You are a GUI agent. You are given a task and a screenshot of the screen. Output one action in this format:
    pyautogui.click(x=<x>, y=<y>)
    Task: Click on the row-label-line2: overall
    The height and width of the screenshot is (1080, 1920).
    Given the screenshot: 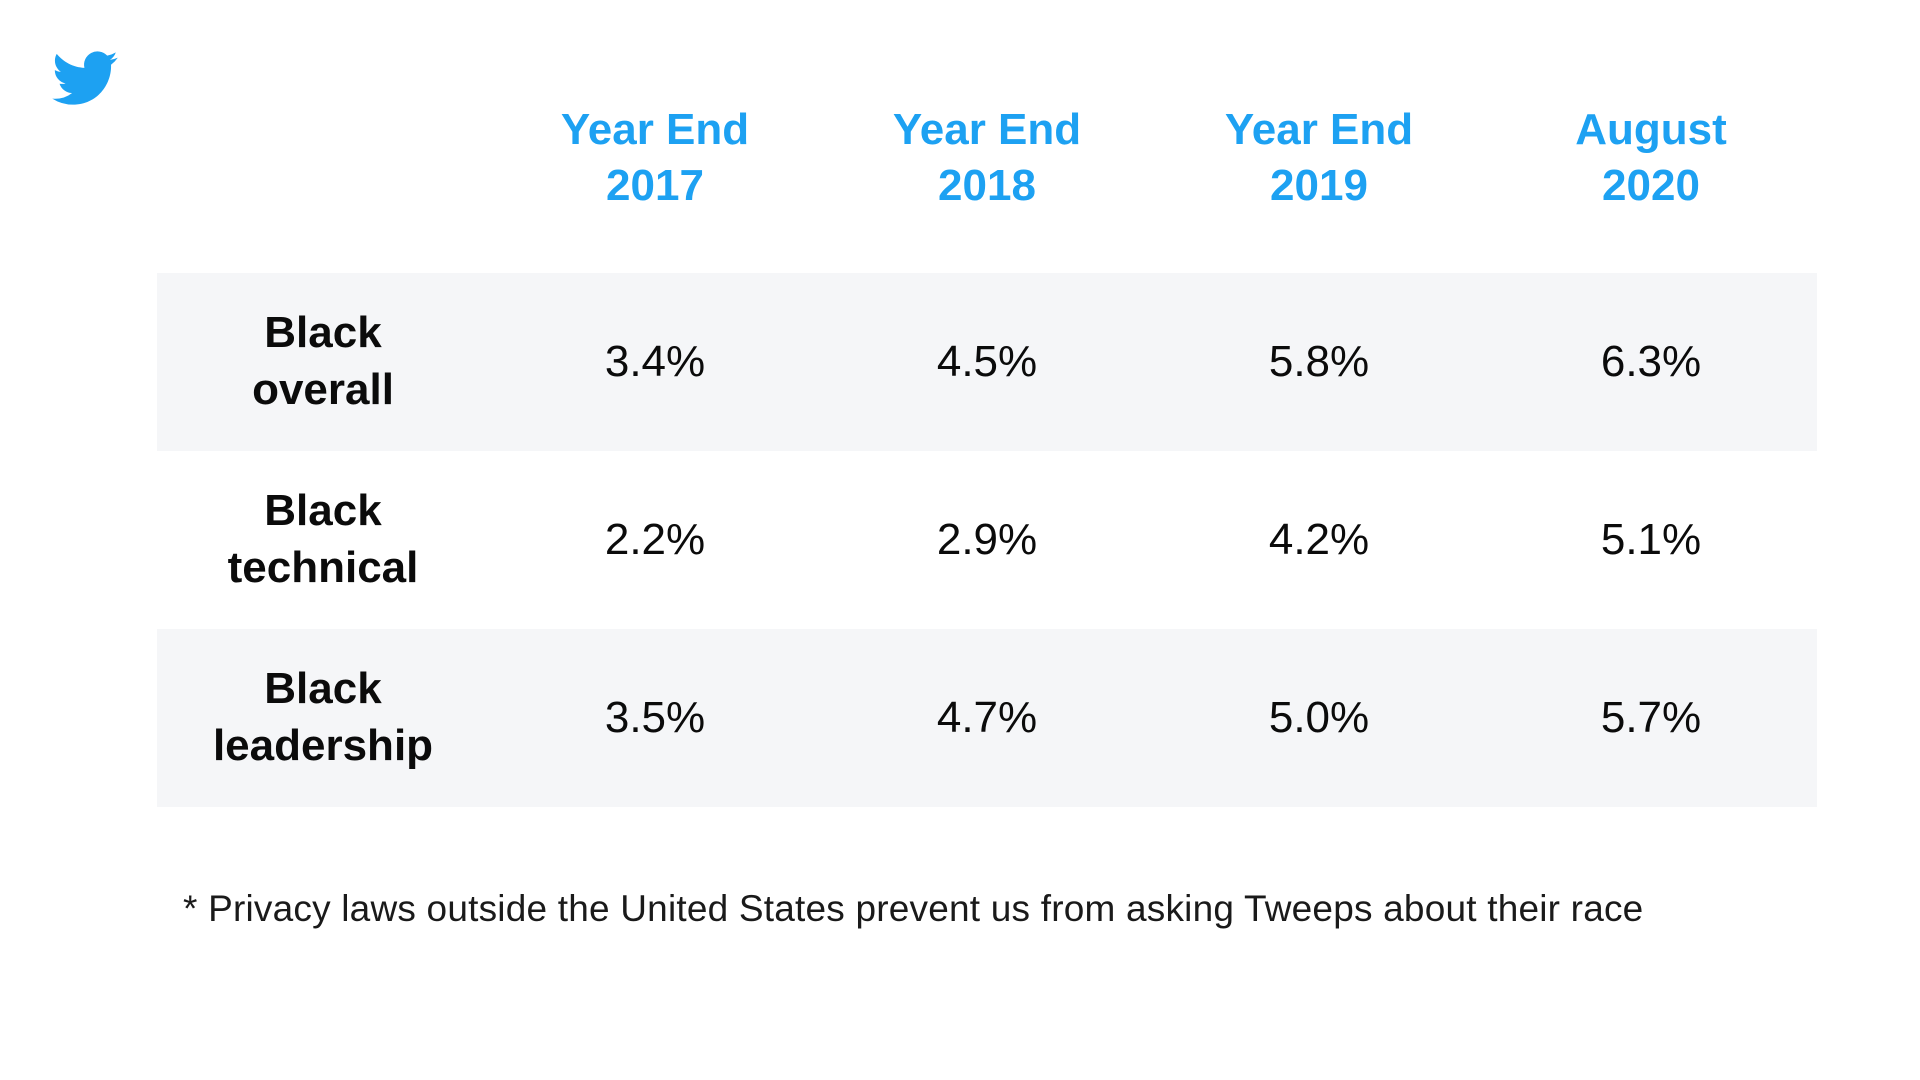 What is the action you would take?
    pyautogui.click(x=323, y=389)
    